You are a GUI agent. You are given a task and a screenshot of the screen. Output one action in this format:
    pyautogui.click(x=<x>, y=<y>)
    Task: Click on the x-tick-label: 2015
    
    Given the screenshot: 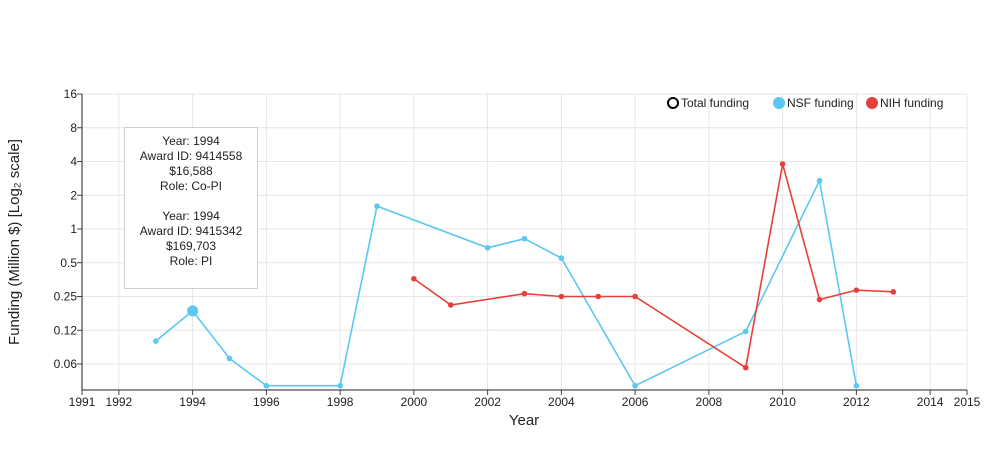 What is the action you would take?
    pyautogui.click(x=967, y=402)
    